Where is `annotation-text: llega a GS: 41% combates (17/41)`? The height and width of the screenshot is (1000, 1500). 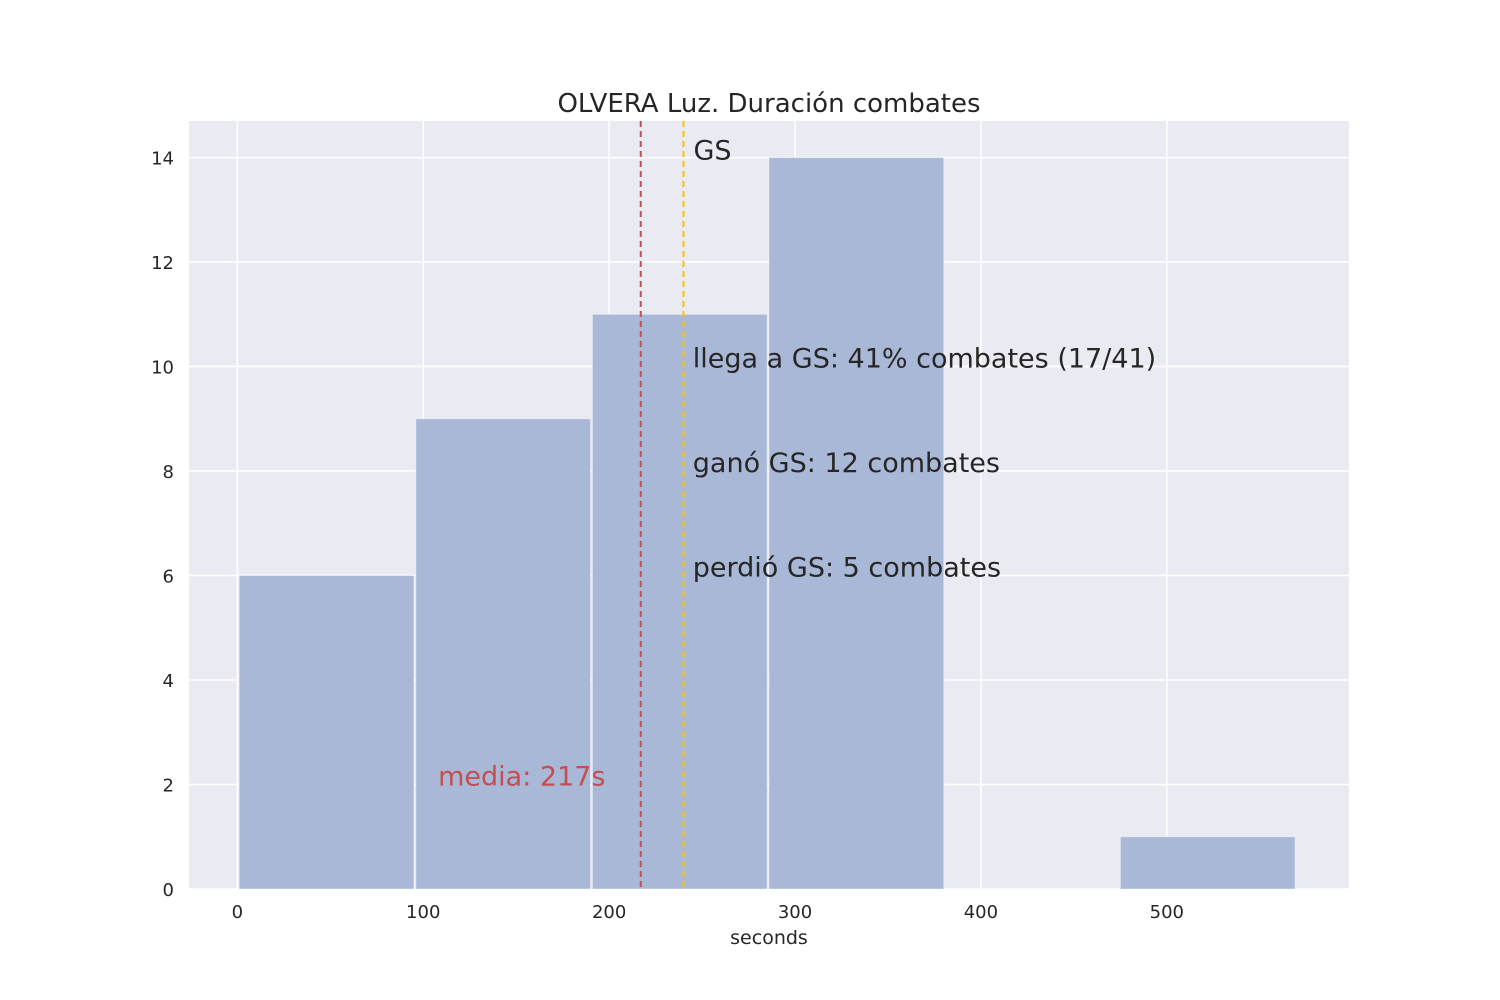 annotation-text: llega a GS: 41% combates (17/41) is located at coordinates (924, 359).